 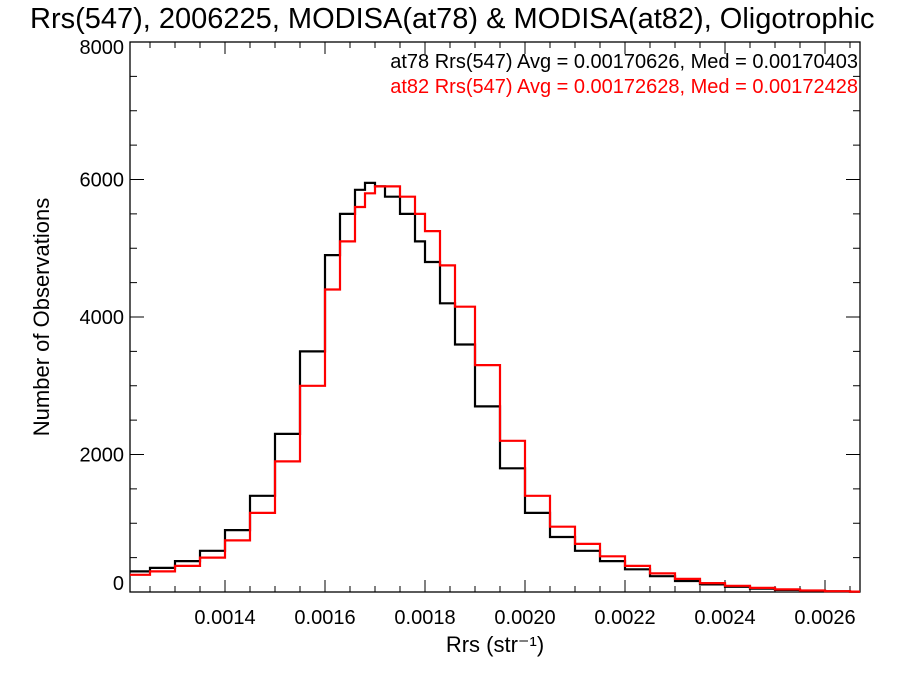 What do you see at coordinates (624, 618) in the screenshot?
I see `x-tick-label: 0.0022` at bounding box center [624, 618].